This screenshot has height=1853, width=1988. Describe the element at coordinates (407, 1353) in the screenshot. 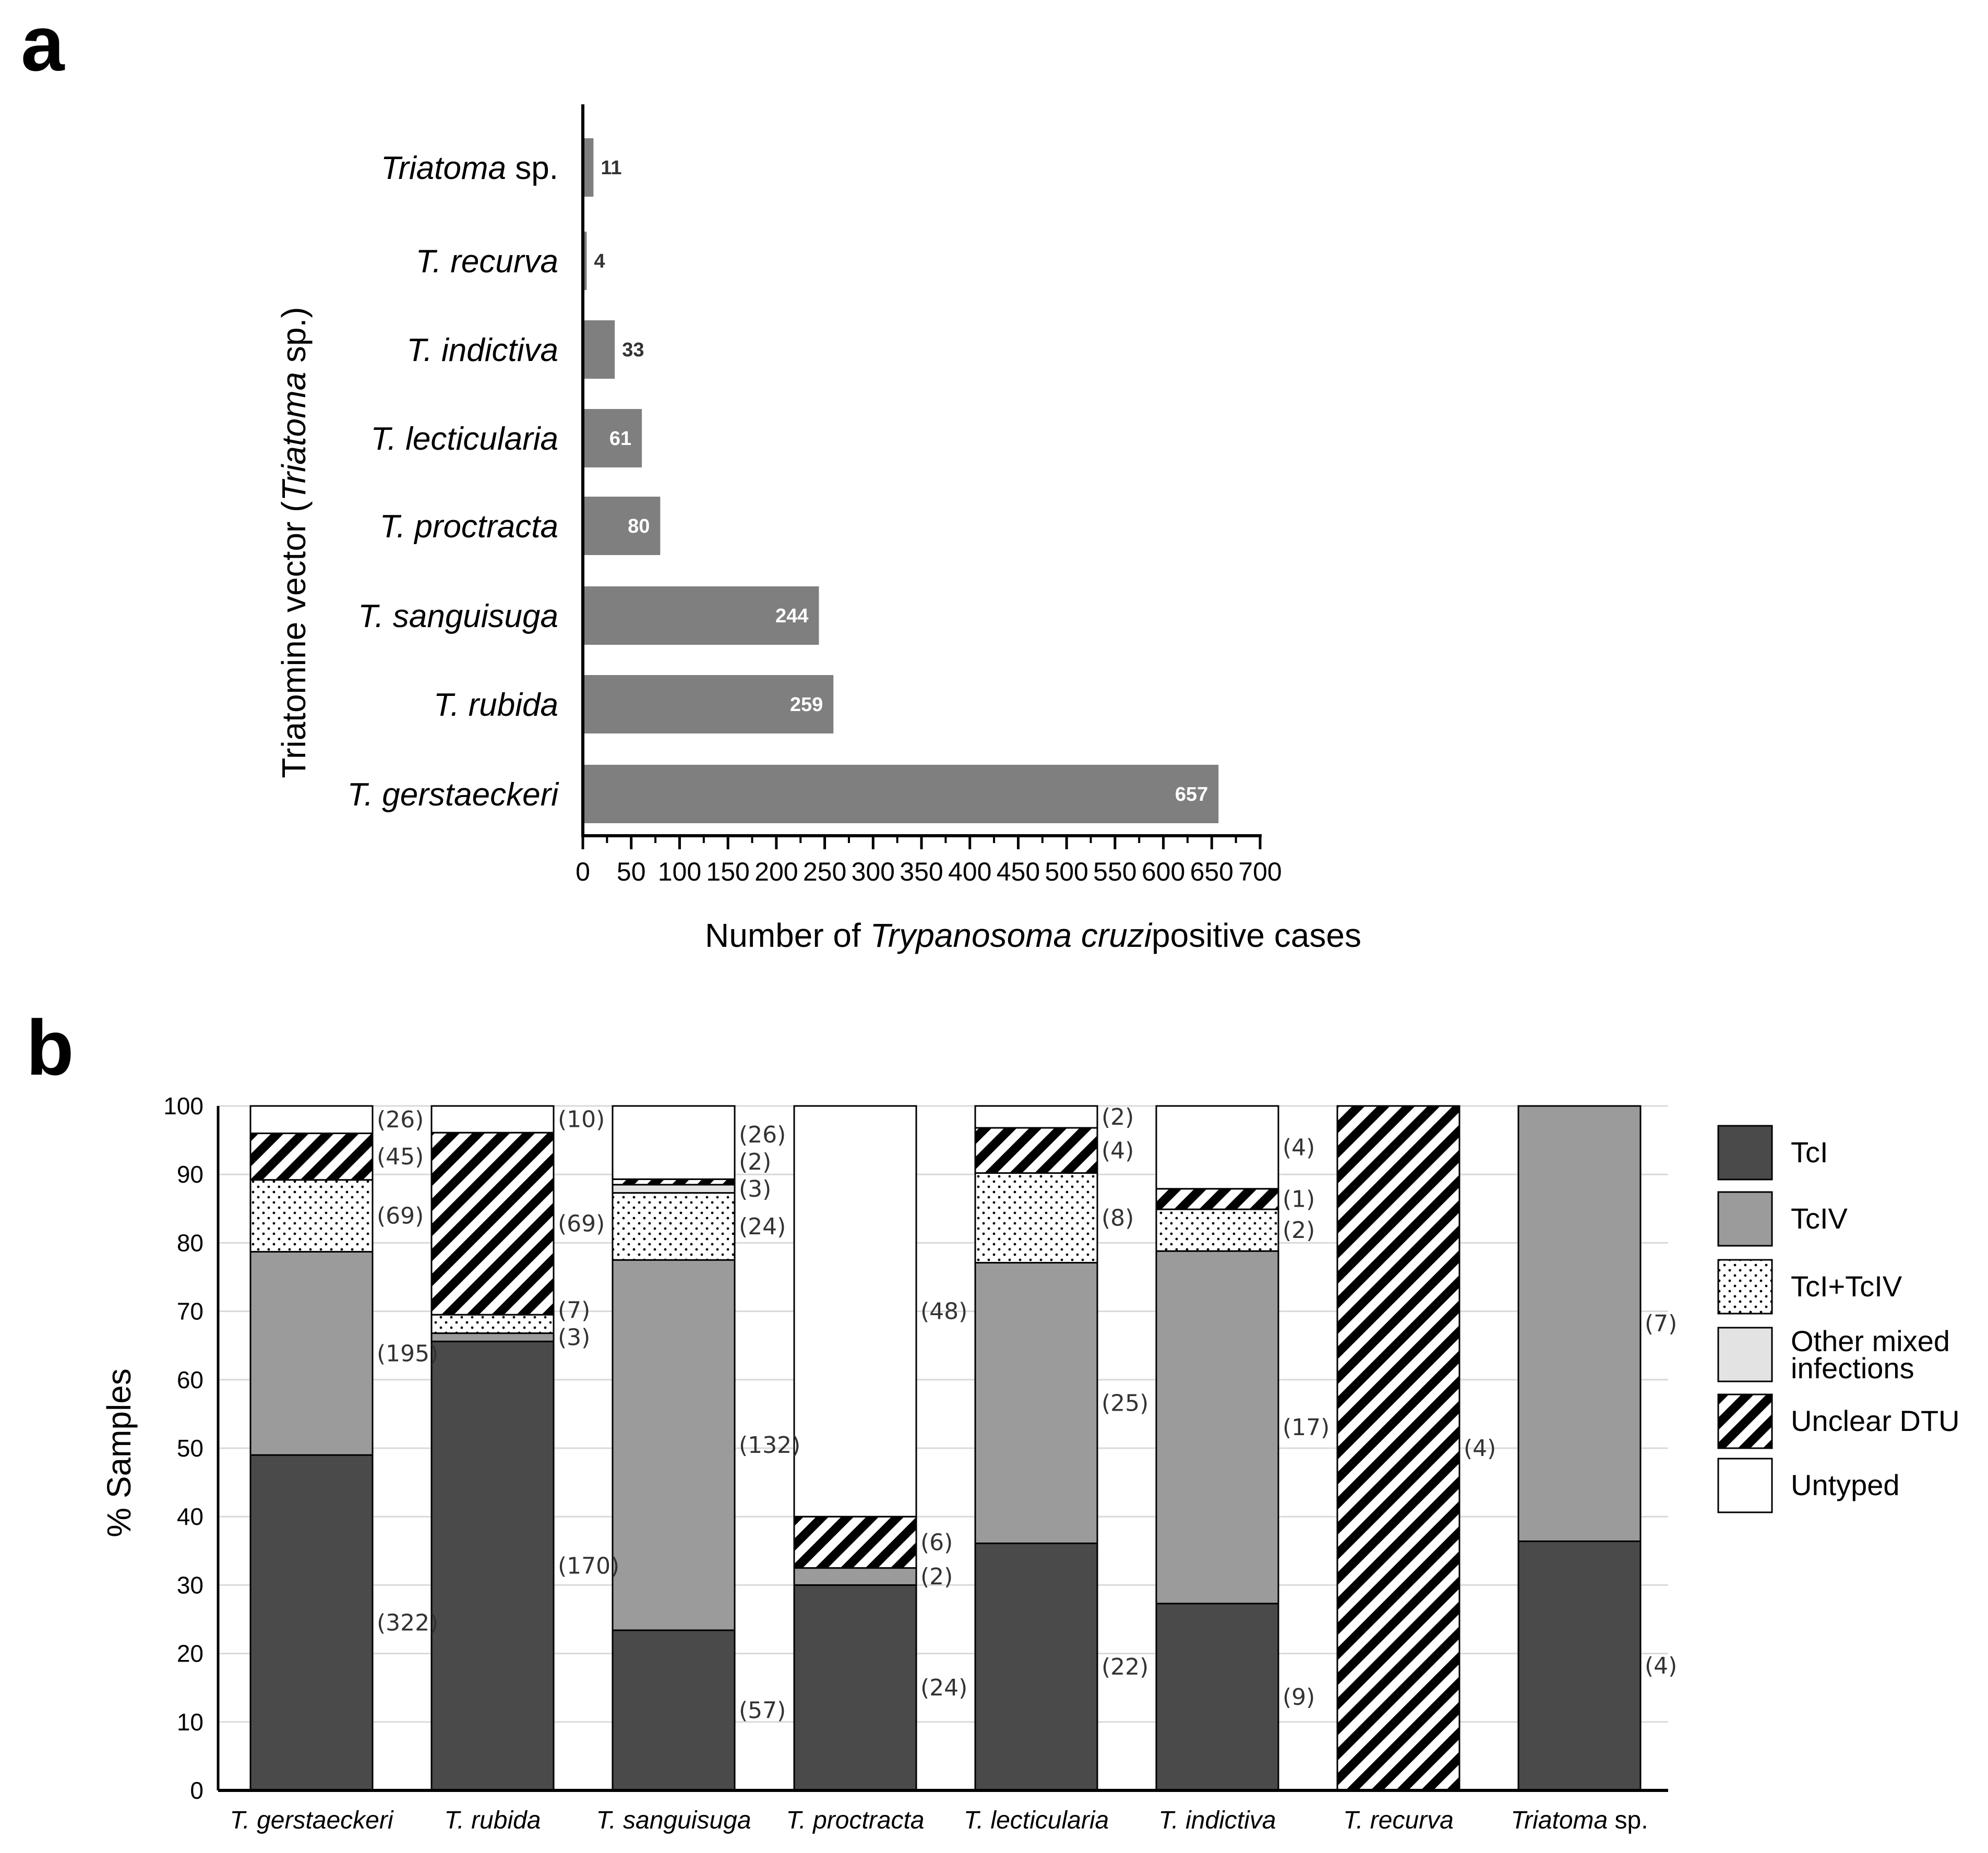

I see `panel-b-count-label-t-gerstaeckeri-tcIV: (195)` at that location.